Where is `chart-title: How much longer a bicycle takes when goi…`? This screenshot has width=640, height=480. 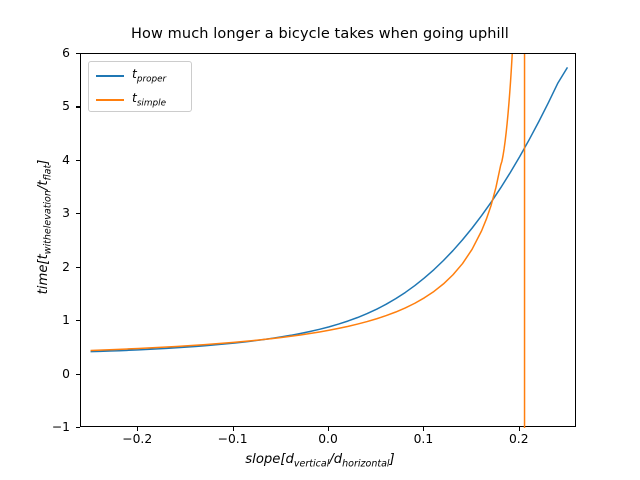
chart-title: How much longer a bicycle takes when goi… is located at coordinates (320, 34).